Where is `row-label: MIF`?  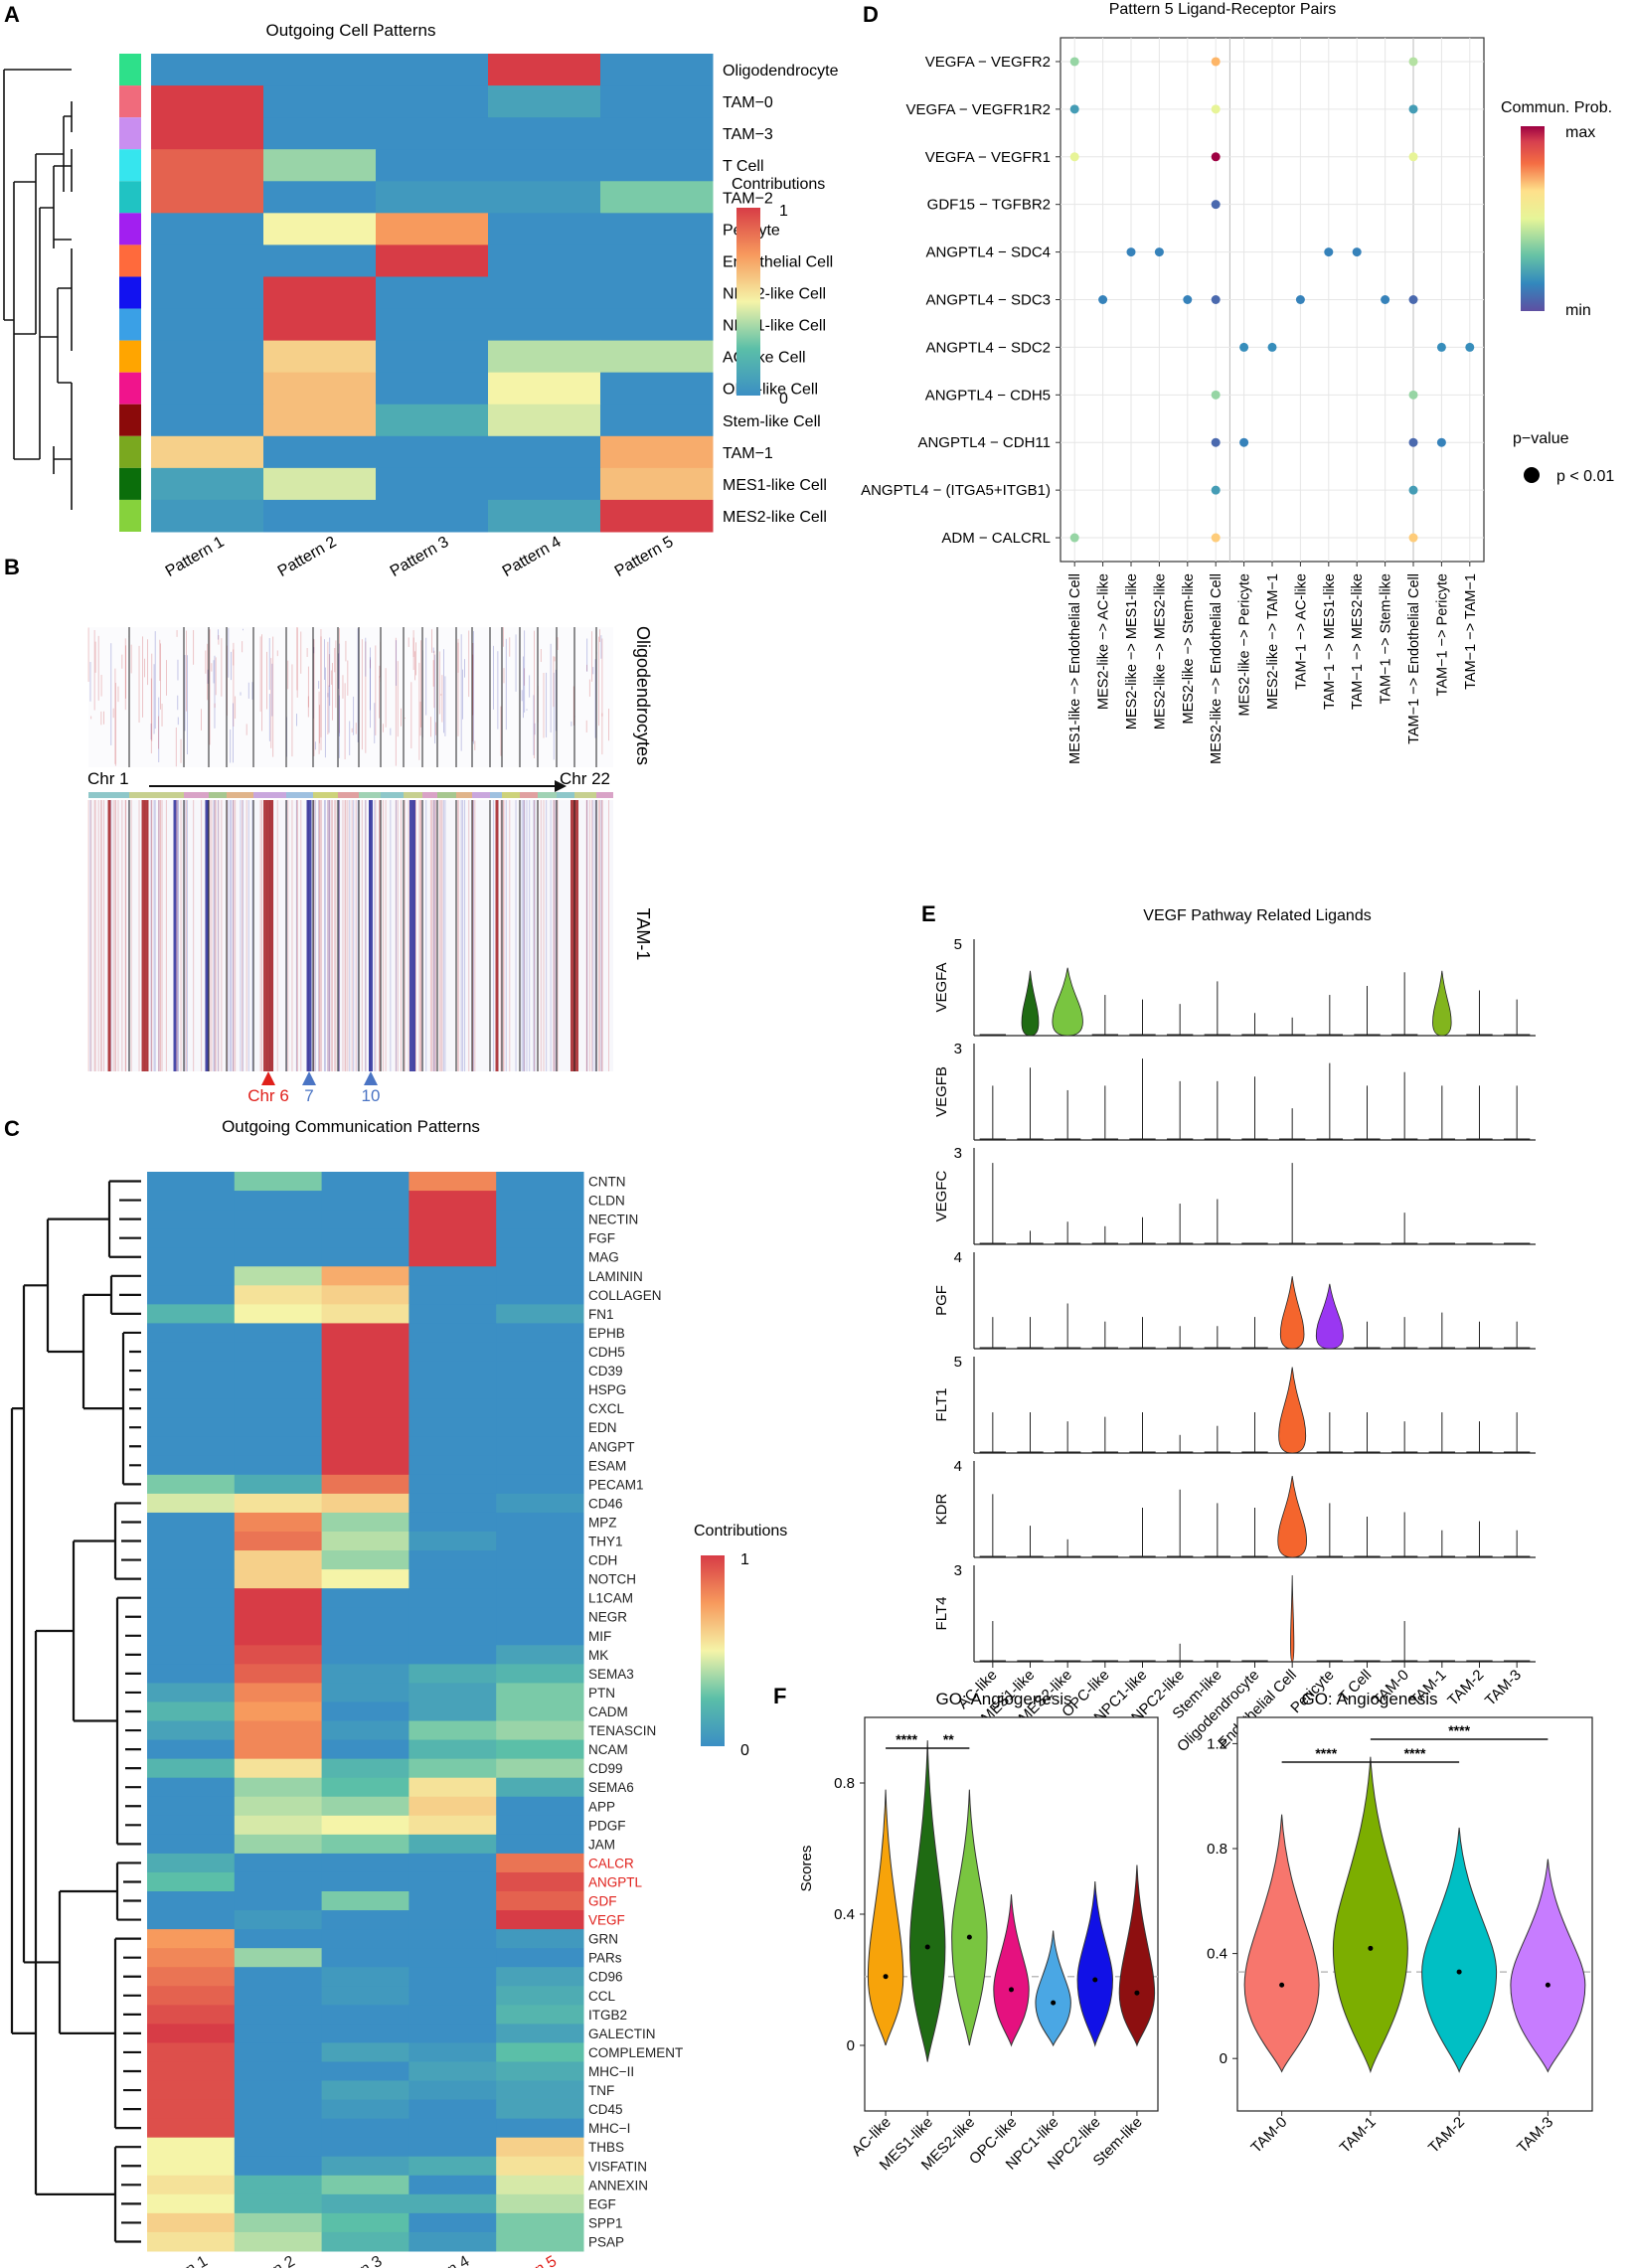
row-label: MIF is located at coordinates (599, 1637).